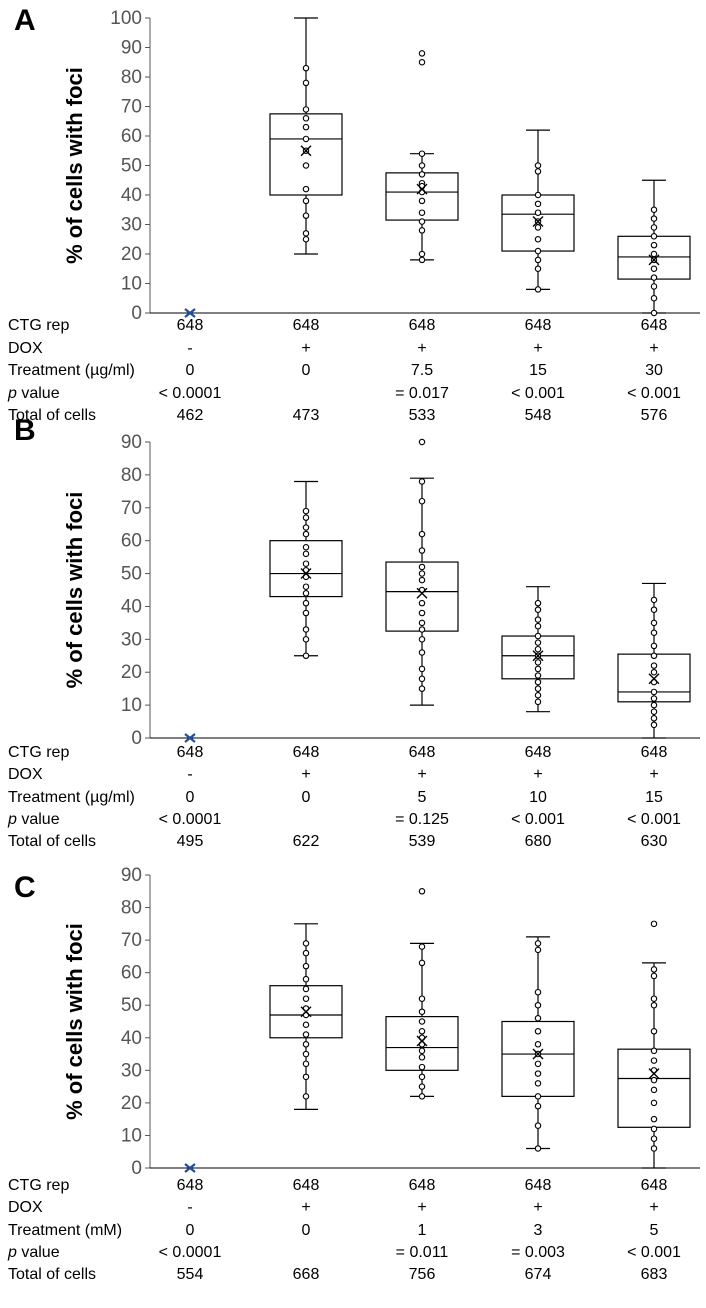 This screenshot has height=1308, width=706. What do you see at coordinates (654, 1274) in the screenshot?
I see `table-cell: 683` at bounding box center [654, 1274].